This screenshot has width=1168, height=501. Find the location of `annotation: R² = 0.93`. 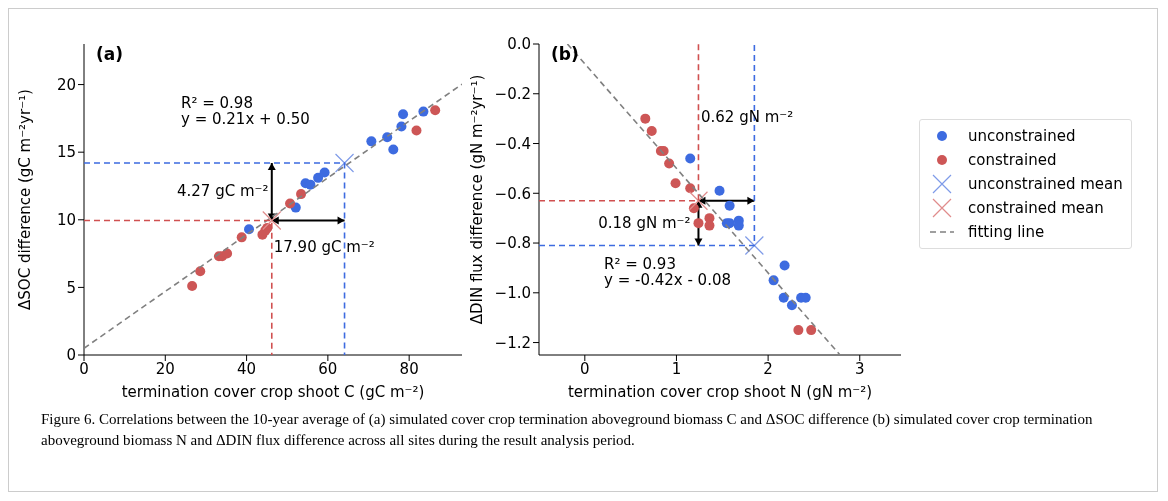

annotation: R² = 0.93 is located at coordinates (640, 264).